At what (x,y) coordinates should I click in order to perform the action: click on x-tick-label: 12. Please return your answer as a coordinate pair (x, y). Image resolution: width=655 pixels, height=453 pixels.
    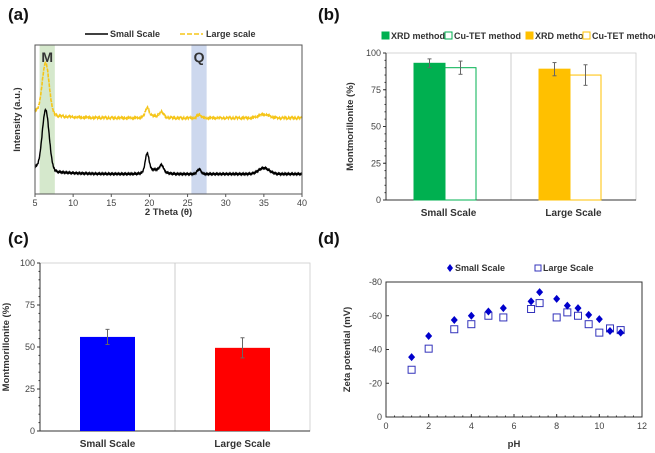
    Looking at the image, I should click on (642, 426).